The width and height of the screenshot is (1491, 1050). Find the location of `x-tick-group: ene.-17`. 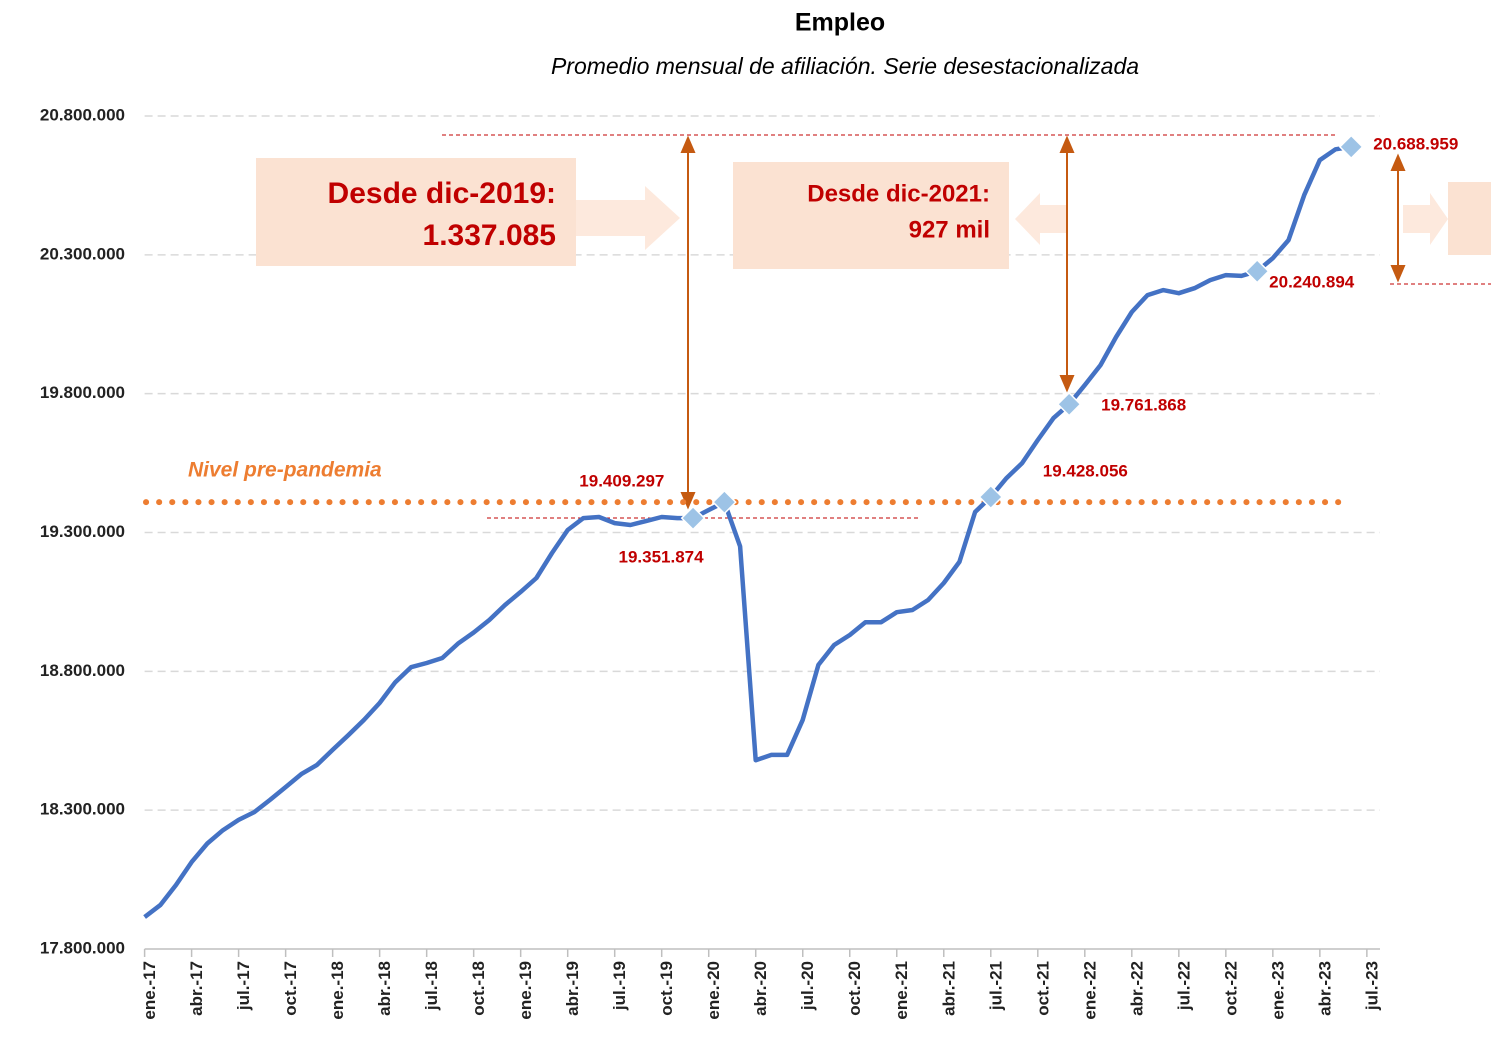

x-tick-group: ene.-17 is located at coordinates (149, 990).